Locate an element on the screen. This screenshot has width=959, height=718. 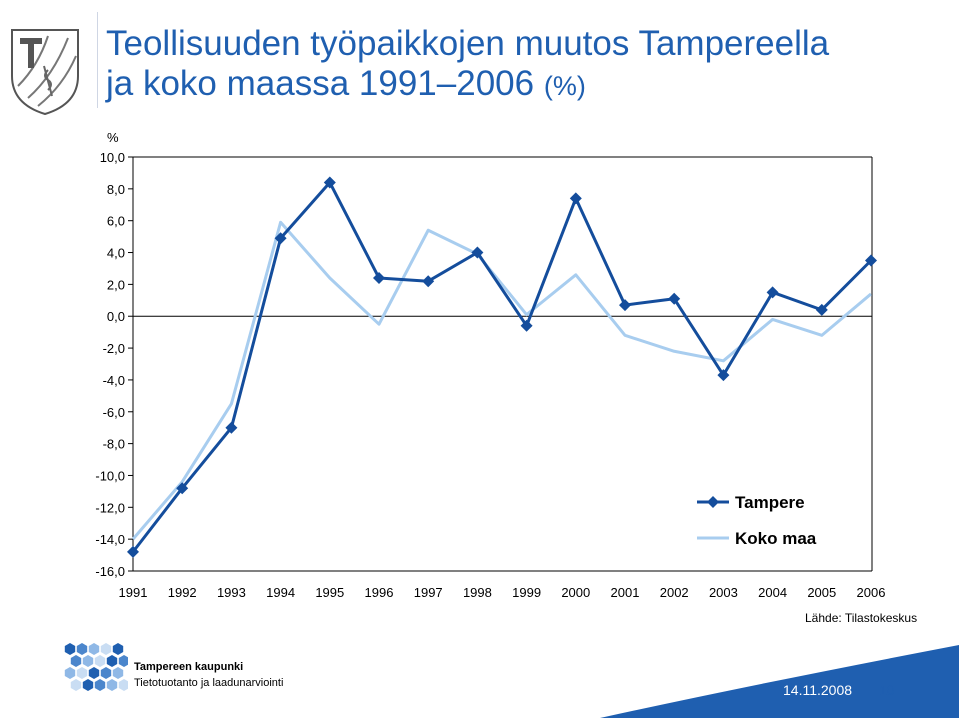
x-tick-label: 2003 is located at coordinates (723, 592).